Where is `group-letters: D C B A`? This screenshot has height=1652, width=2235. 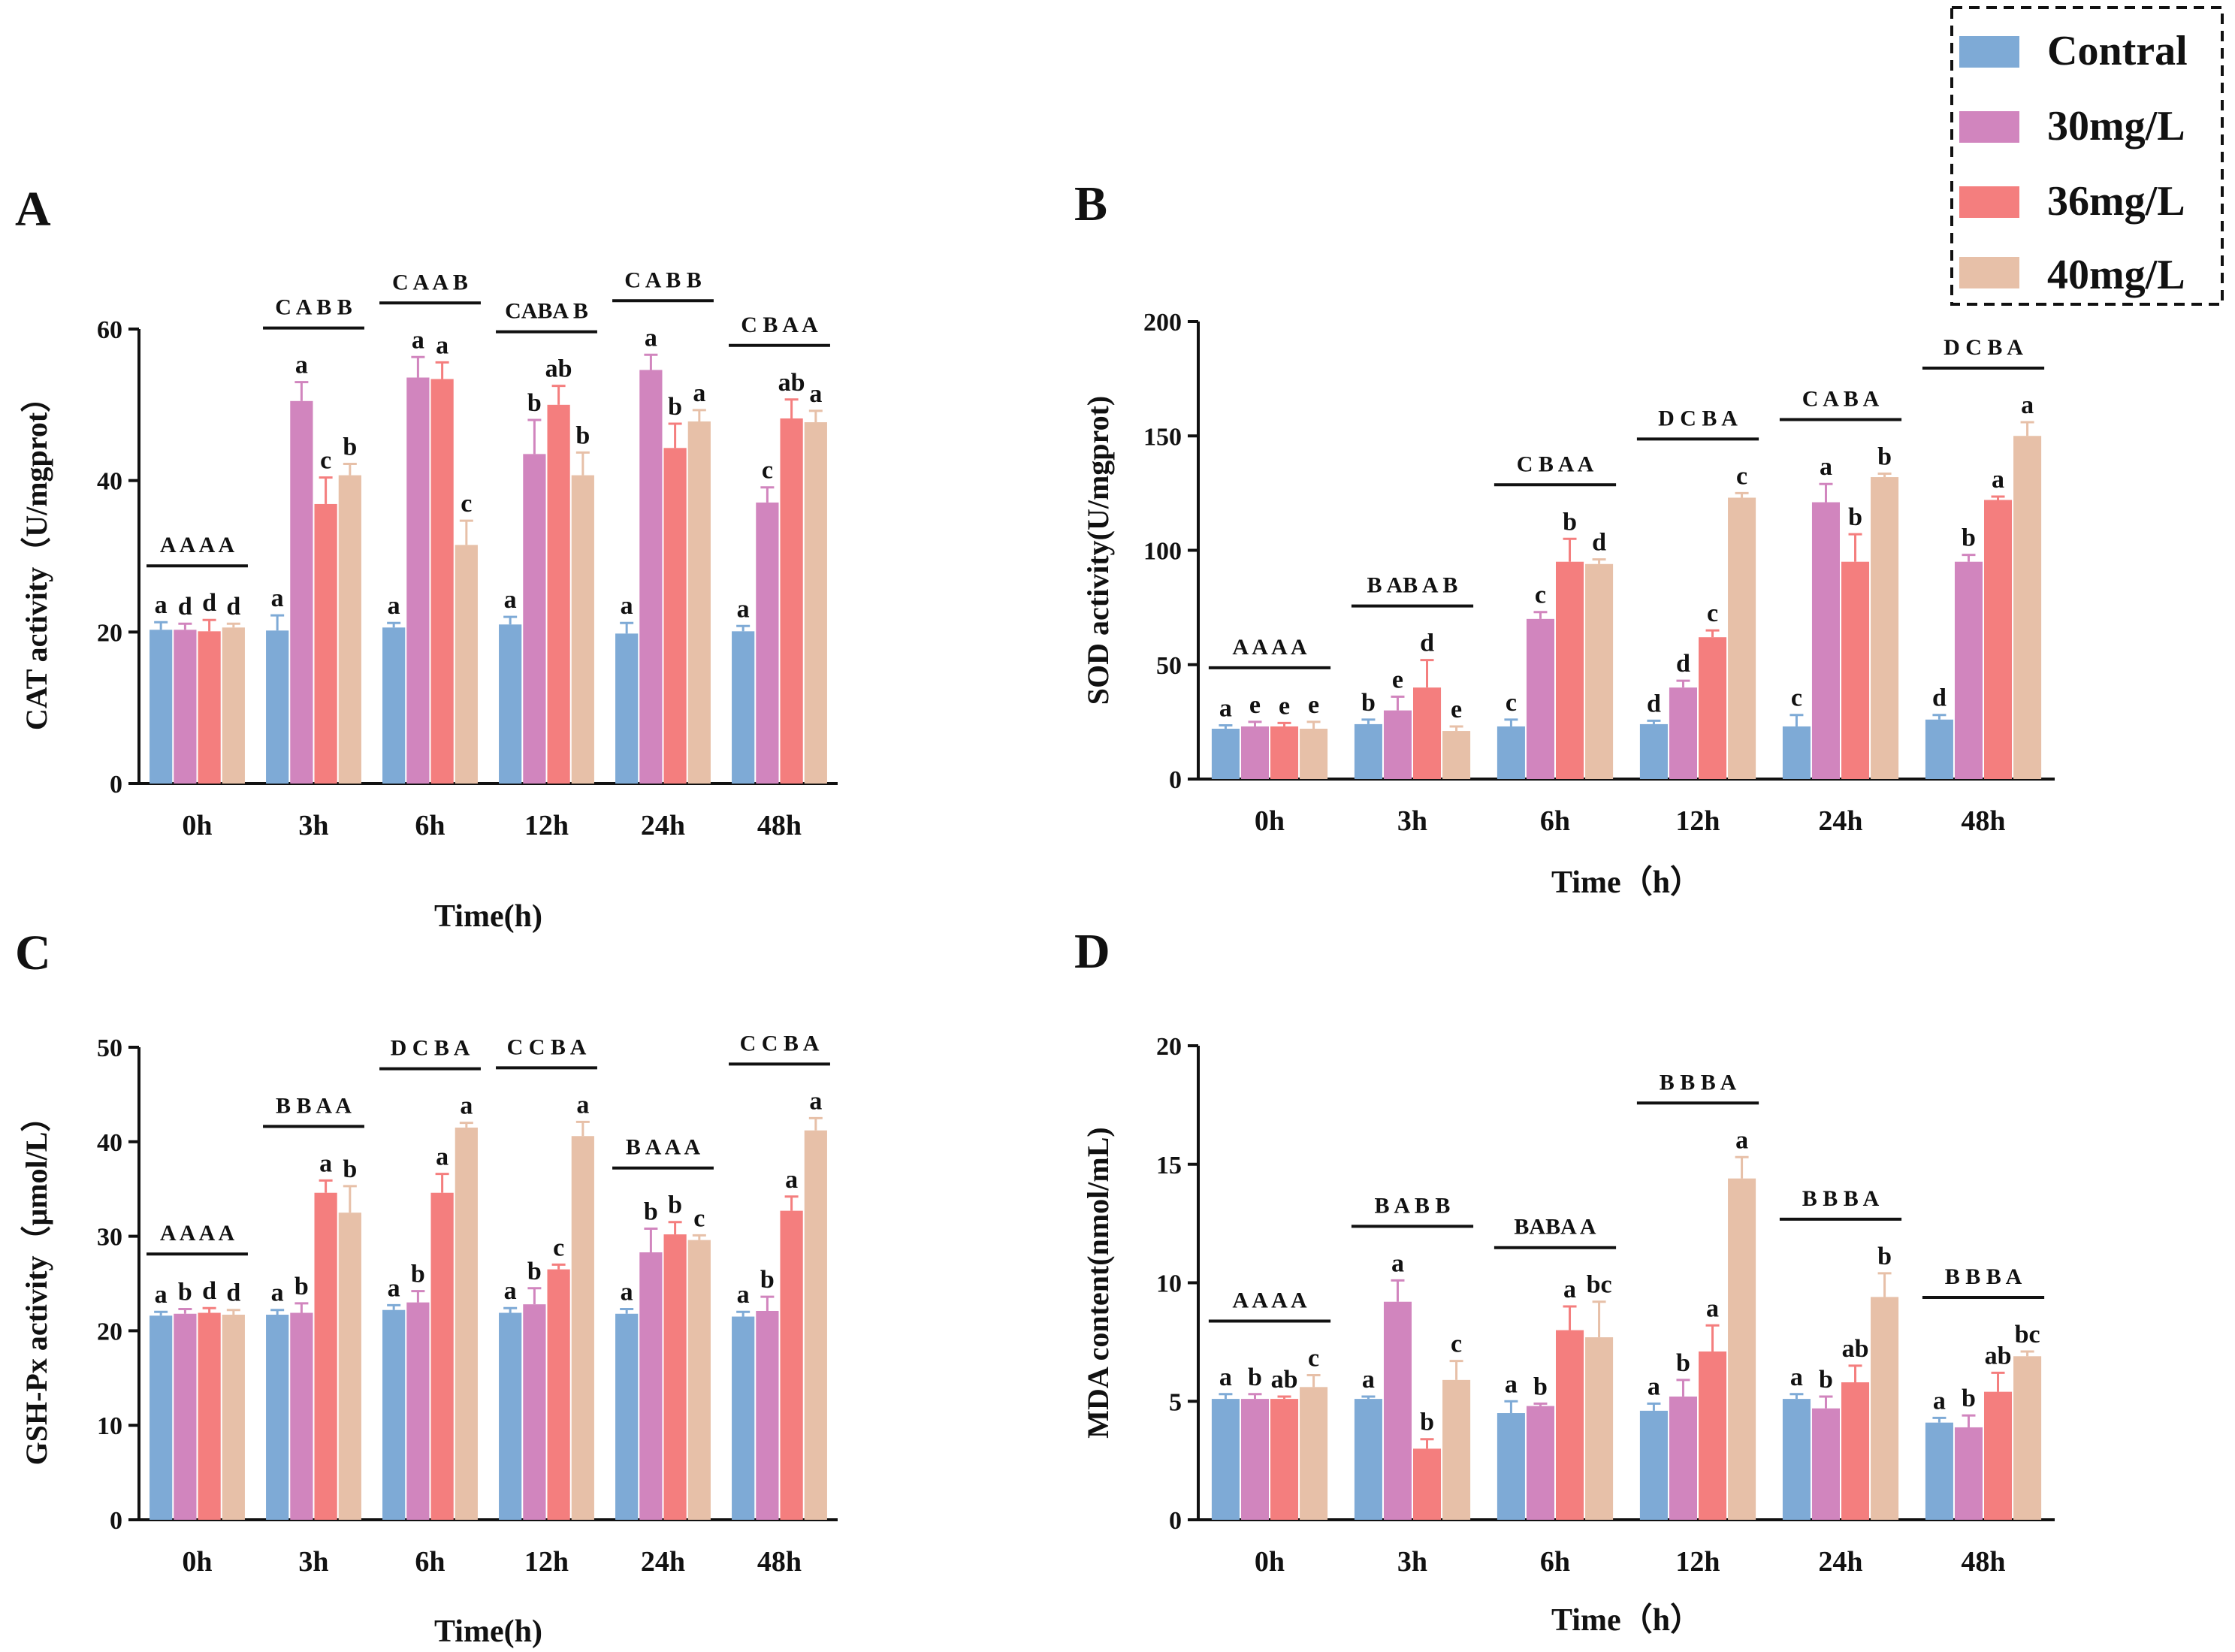
group-letters: D C B A is located at coordinates (1698, 418).